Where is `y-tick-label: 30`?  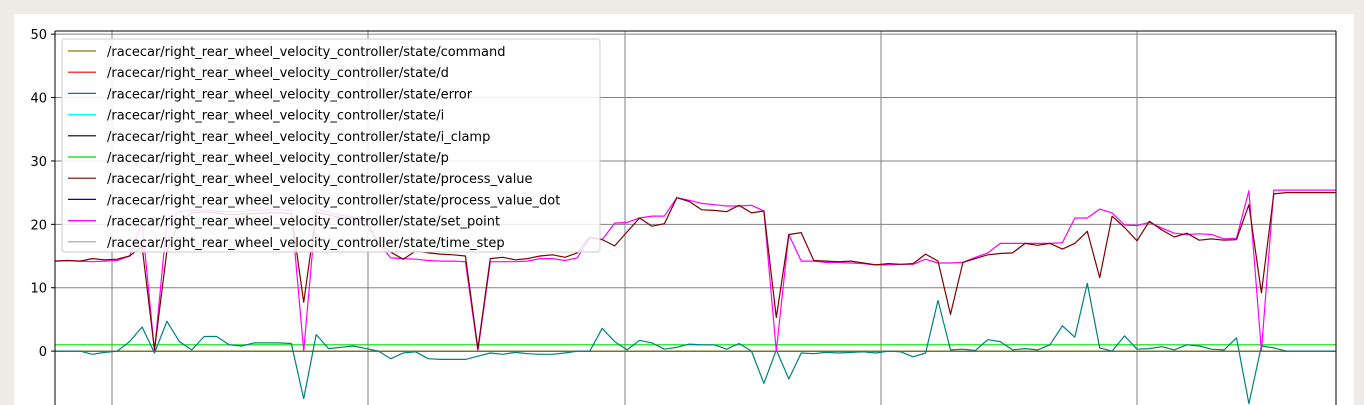
y-tick-label: 30 is located at coordinates (38, 162).